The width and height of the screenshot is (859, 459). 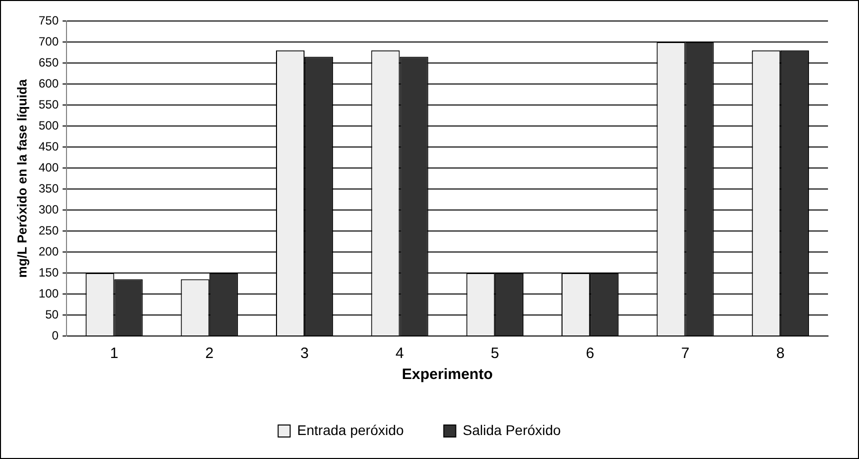 I want to click on y-tick-label: 500, so click(x=48, y=125).